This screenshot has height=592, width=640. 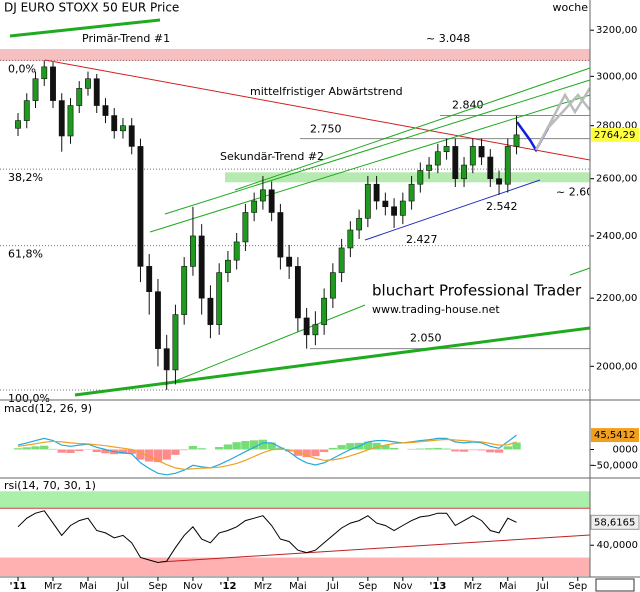 I want to click on resistance-band, so click(x=295, y=54).